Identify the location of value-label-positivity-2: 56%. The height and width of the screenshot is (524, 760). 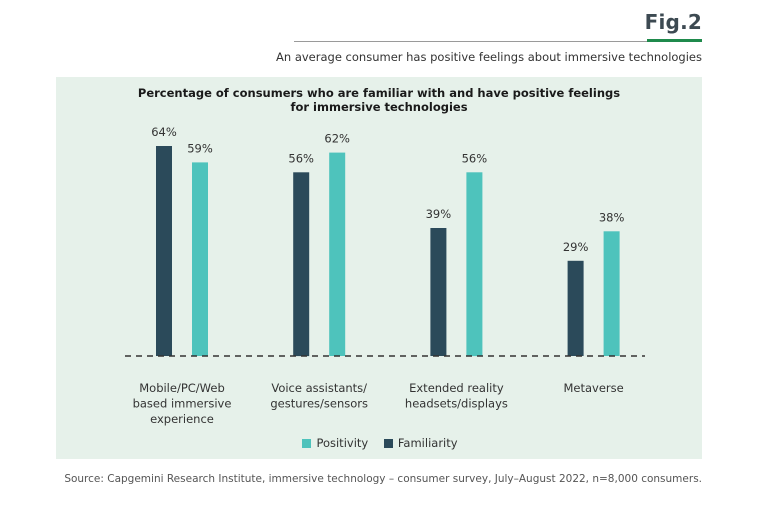
(475, 158).